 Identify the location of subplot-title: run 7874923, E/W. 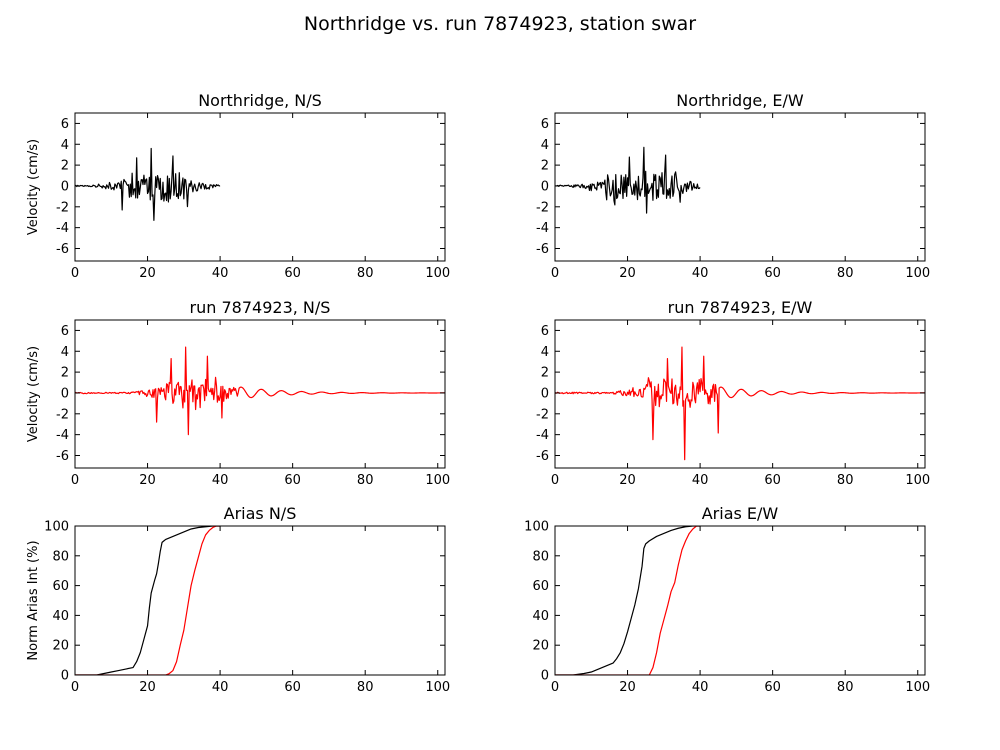
(740, 307).